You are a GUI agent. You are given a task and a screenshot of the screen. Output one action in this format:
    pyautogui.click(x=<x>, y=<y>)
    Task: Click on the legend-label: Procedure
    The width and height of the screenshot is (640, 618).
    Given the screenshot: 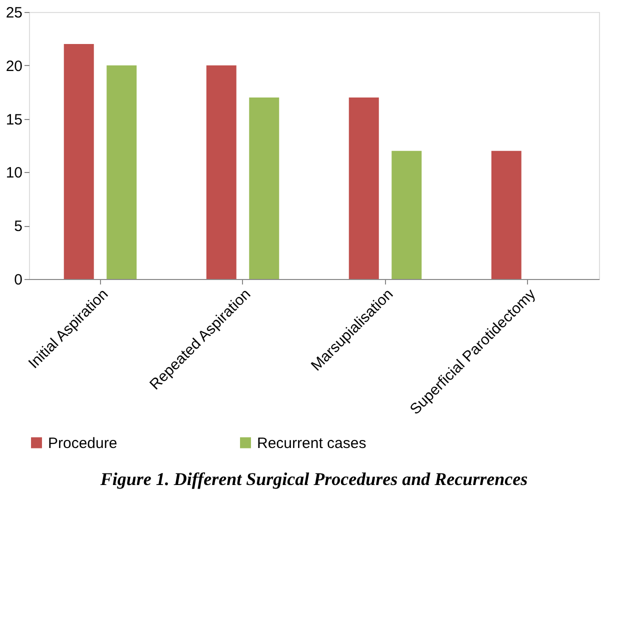 What is the action you would take?
    pyautogui.click(x=83, y=443)
    